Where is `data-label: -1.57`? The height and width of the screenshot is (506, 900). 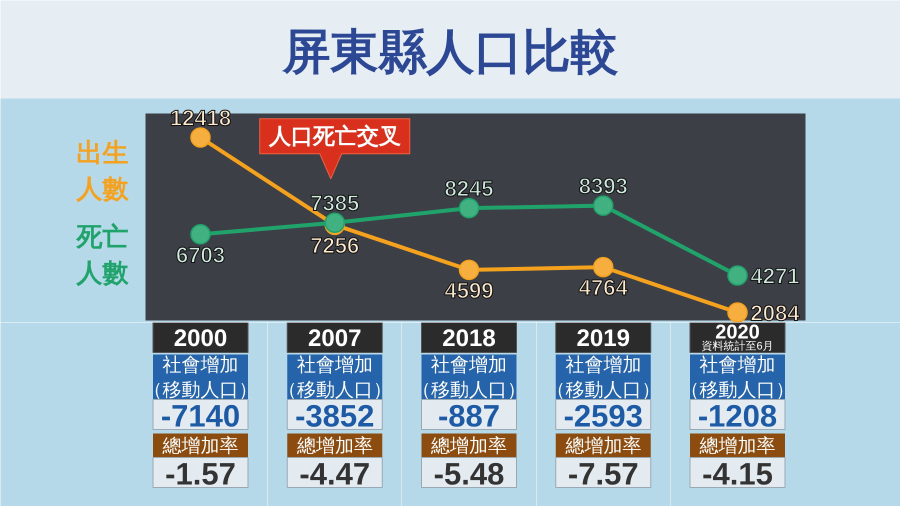 data-label: -1.57 is located at coordinates (200, 474).